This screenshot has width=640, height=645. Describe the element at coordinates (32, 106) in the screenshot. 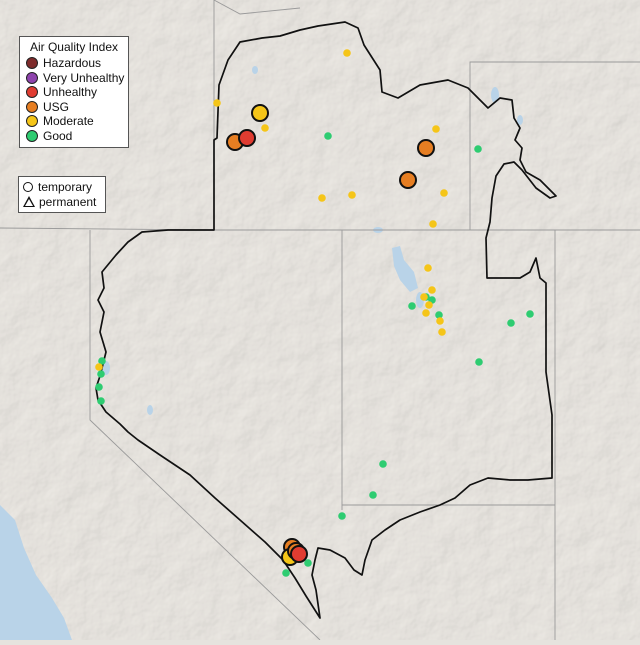

I see `usg-swatch` at that location.